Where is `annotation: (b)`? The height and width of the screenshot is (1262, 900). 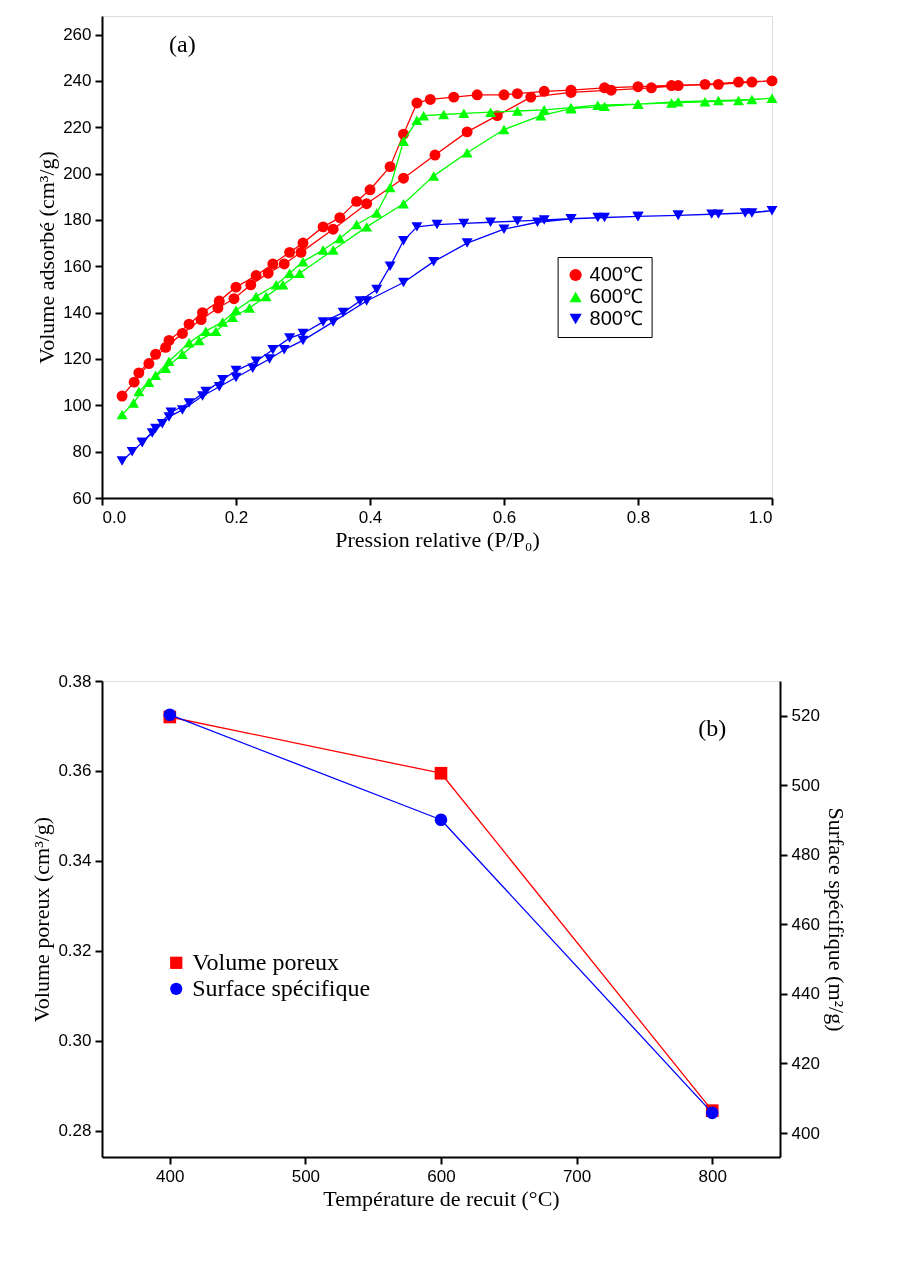
annotation: (b) is located at coordinates (712, 727).